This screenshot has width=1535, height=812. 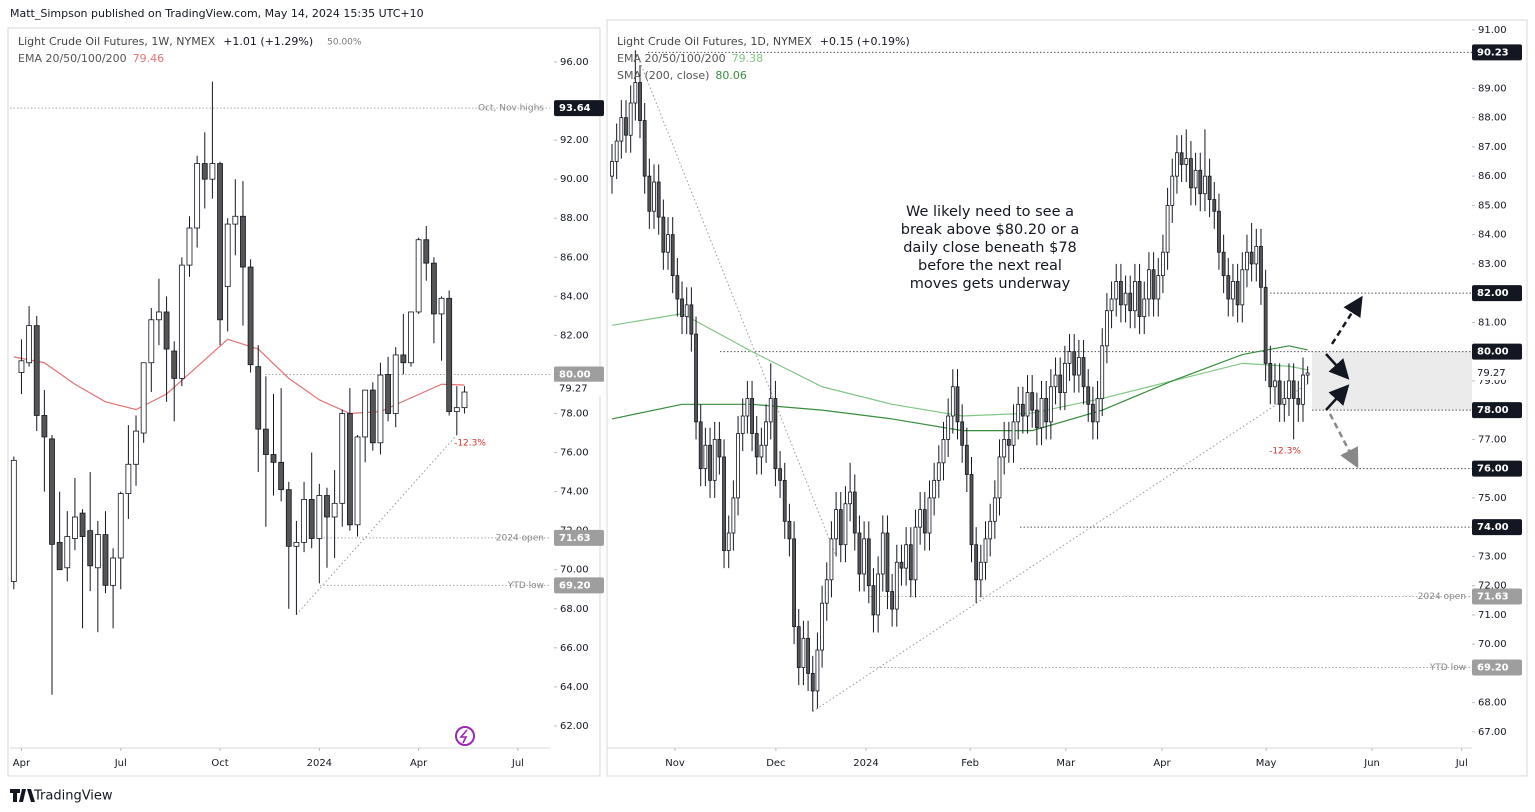 I want to click on annotation-text: break above $80.20 or a, so click(x=990, y=230).